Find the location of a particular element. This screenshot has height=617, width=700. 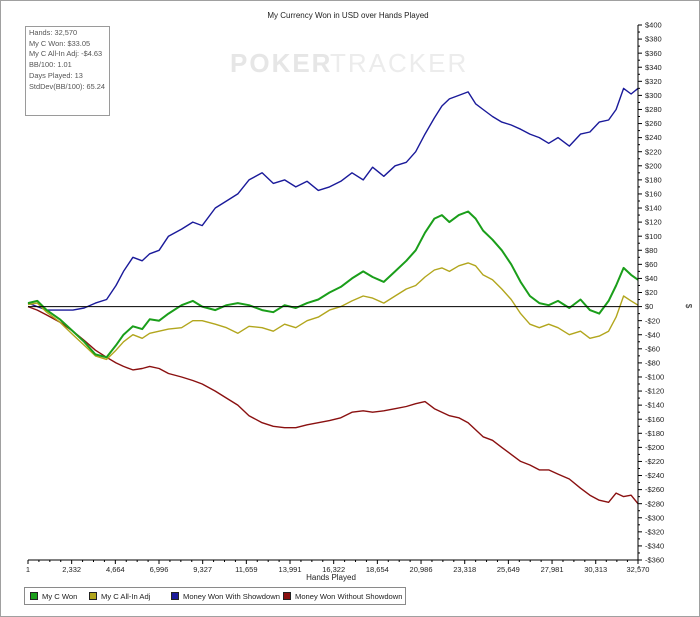

y-tick-label: $340 is located at coordinates (653, 67).